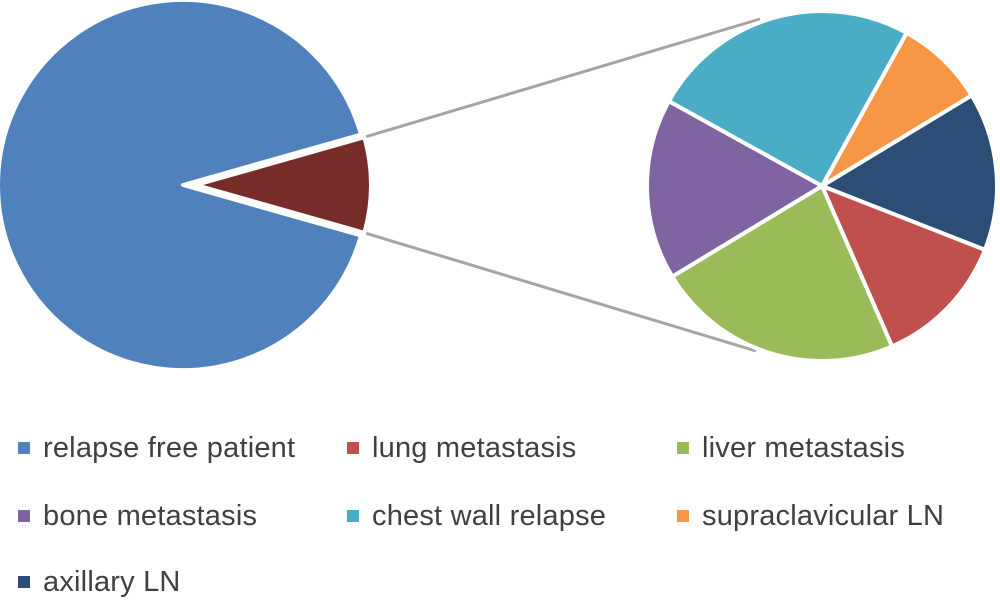  What do you see at coordinates (909, 172) in the screenshot?
I see `pie-slice-axillary-ln` at bounding box center [909, 172].